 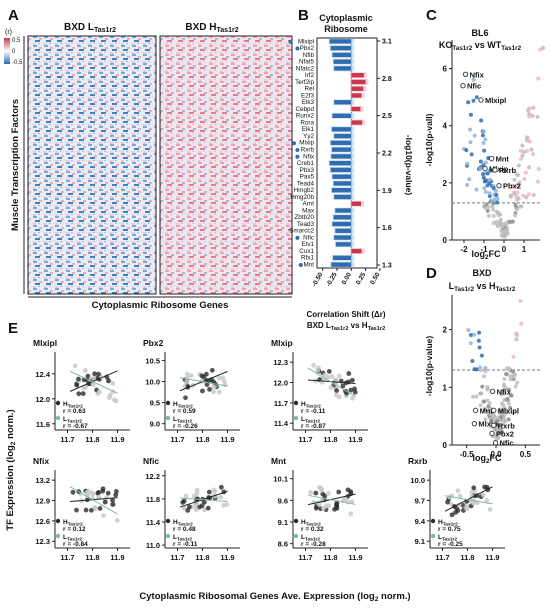 What do you see at coordinates (346, 29) in the screenshot?
I see `panel-b-title-line2: Ribosome` at bounding box center [346, 29].